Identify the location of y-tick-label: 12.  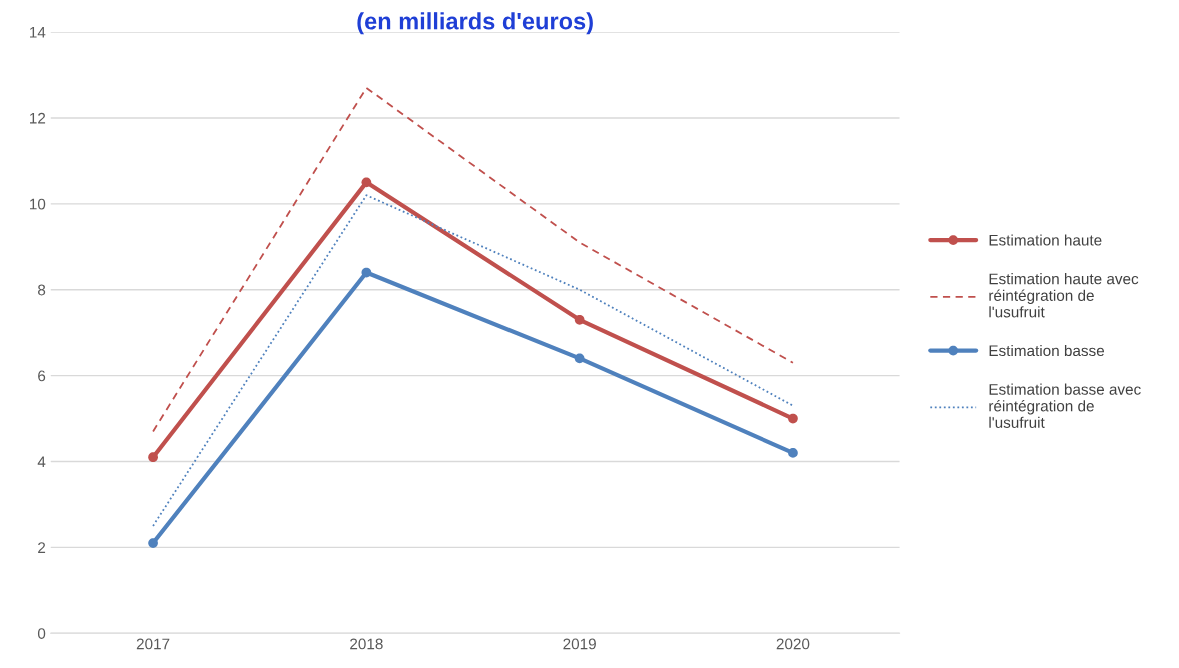
(38, 118).